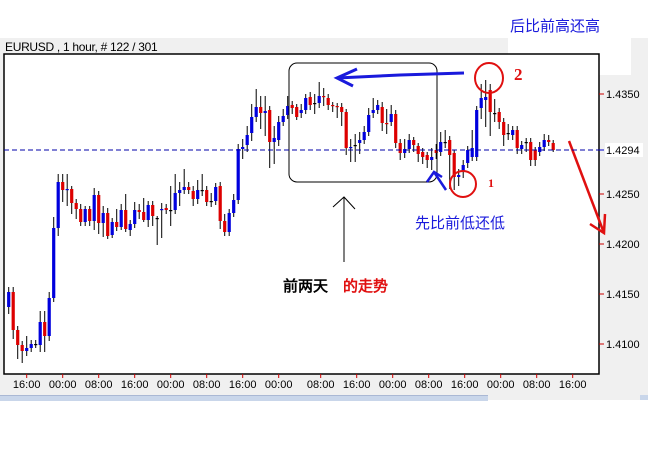 Image resolution: width=648 pixels, height=454 pixels. I want to click on scrollbar-end-button, so click(644, 397).